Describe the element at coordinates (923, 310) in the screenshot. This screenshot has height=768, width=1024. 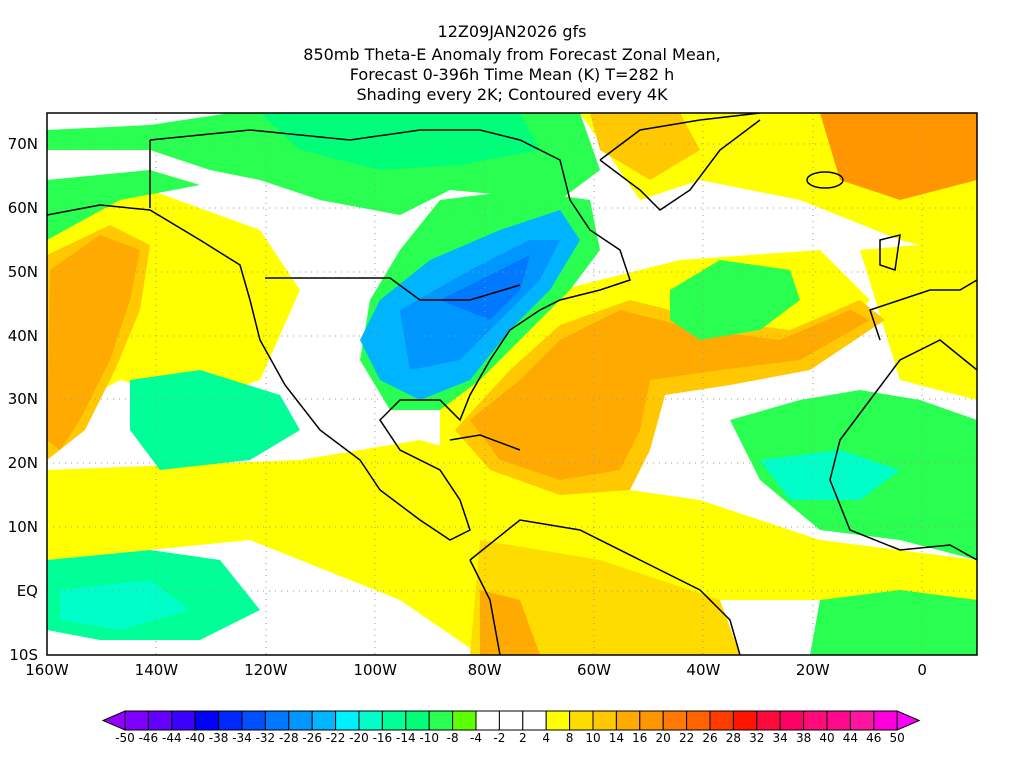
I see `coastline-europe` at that location.